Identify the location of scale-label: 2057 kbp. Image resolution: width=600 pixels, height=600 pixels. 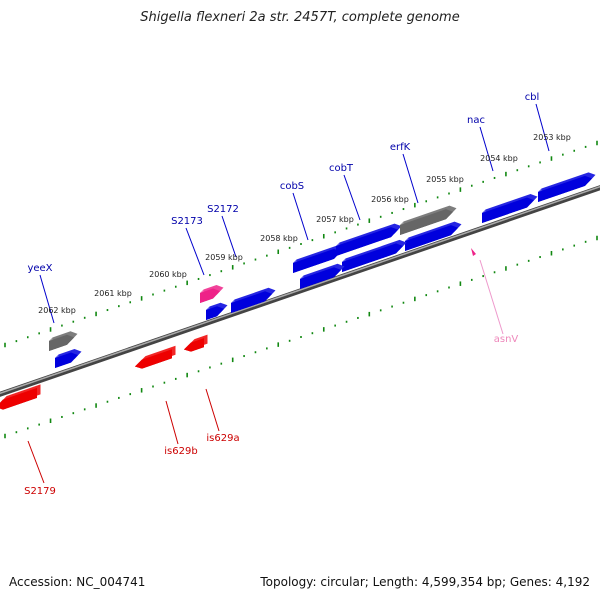
(335, 219).